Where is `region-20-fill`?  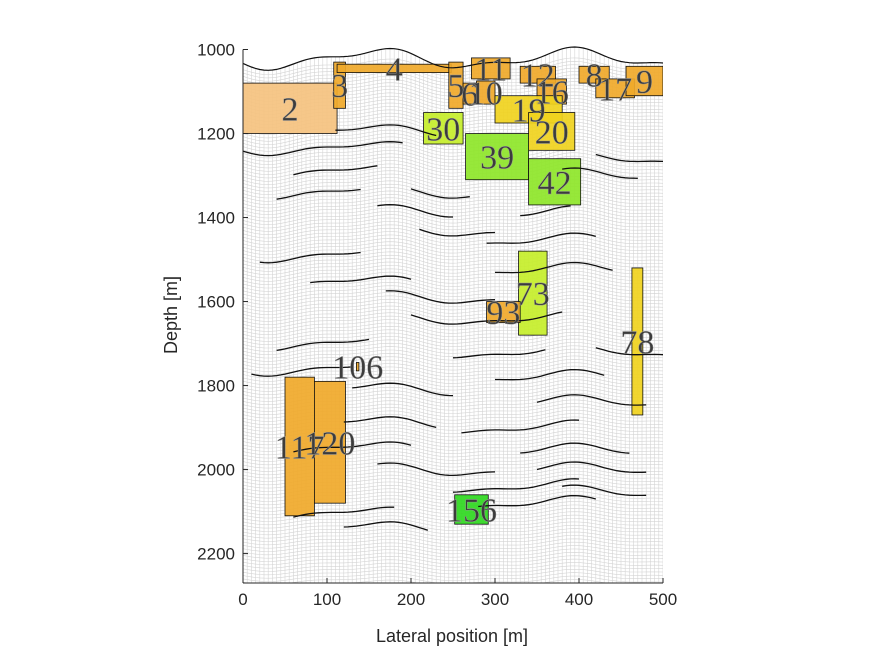 region-20-fill is located at coordinates (552, 131).